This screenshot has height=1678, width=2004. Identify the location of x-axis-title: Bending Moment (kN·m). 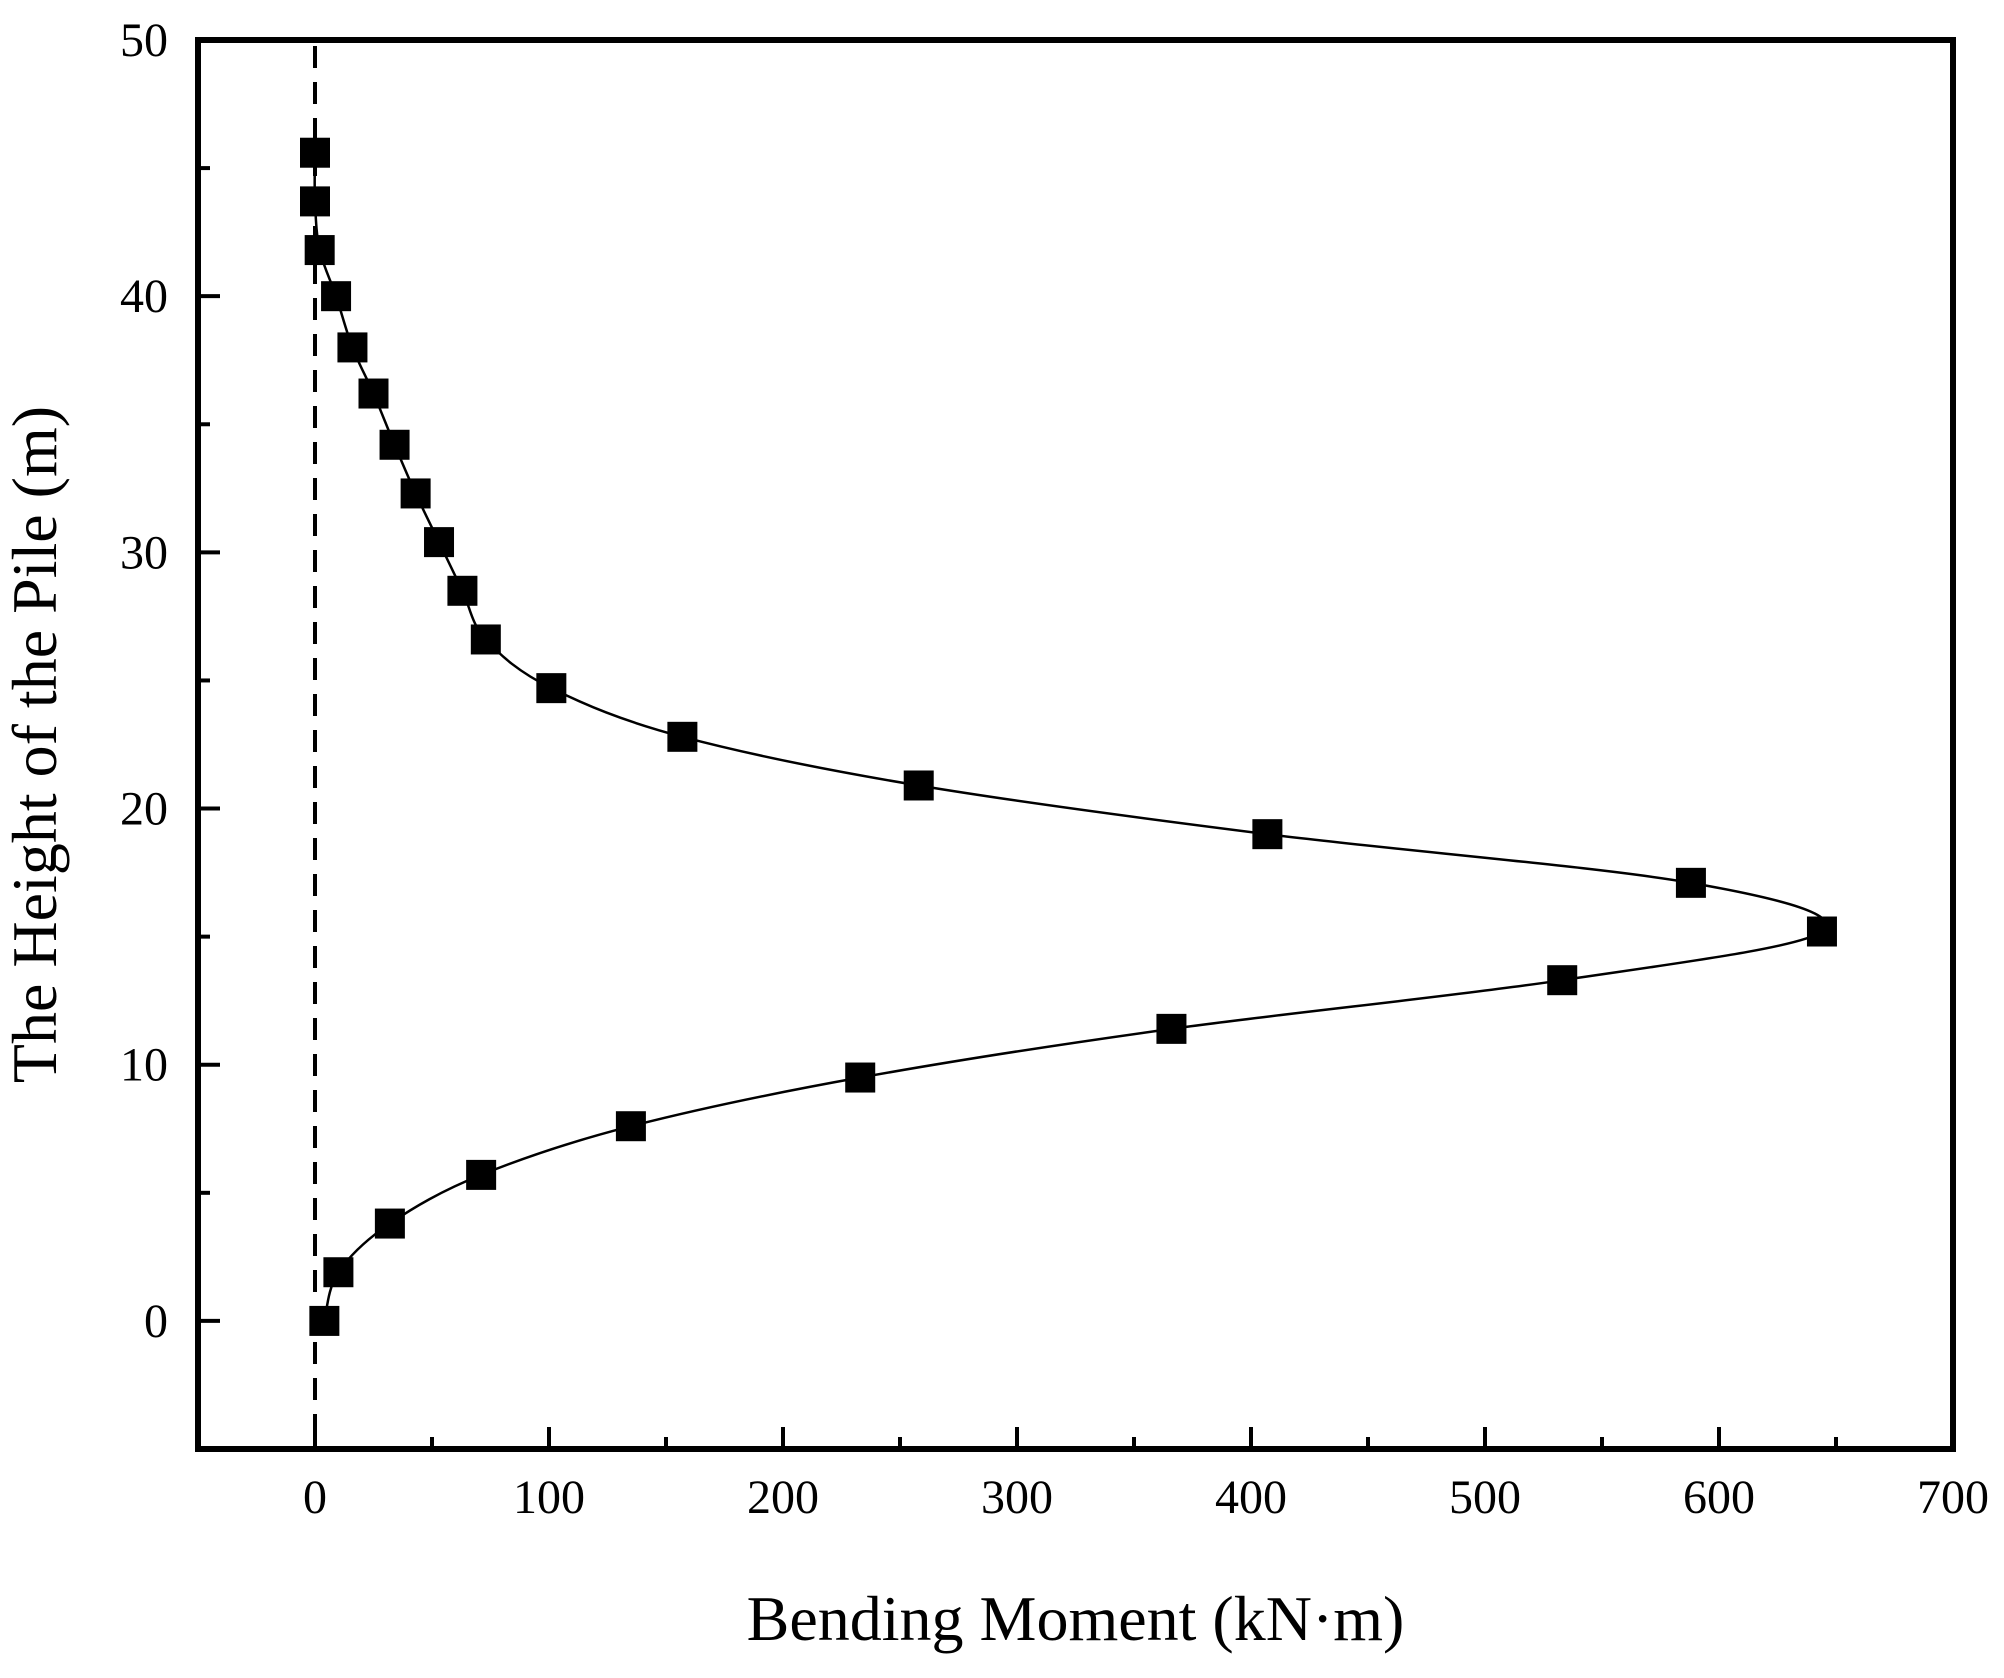
(1076, 1618).